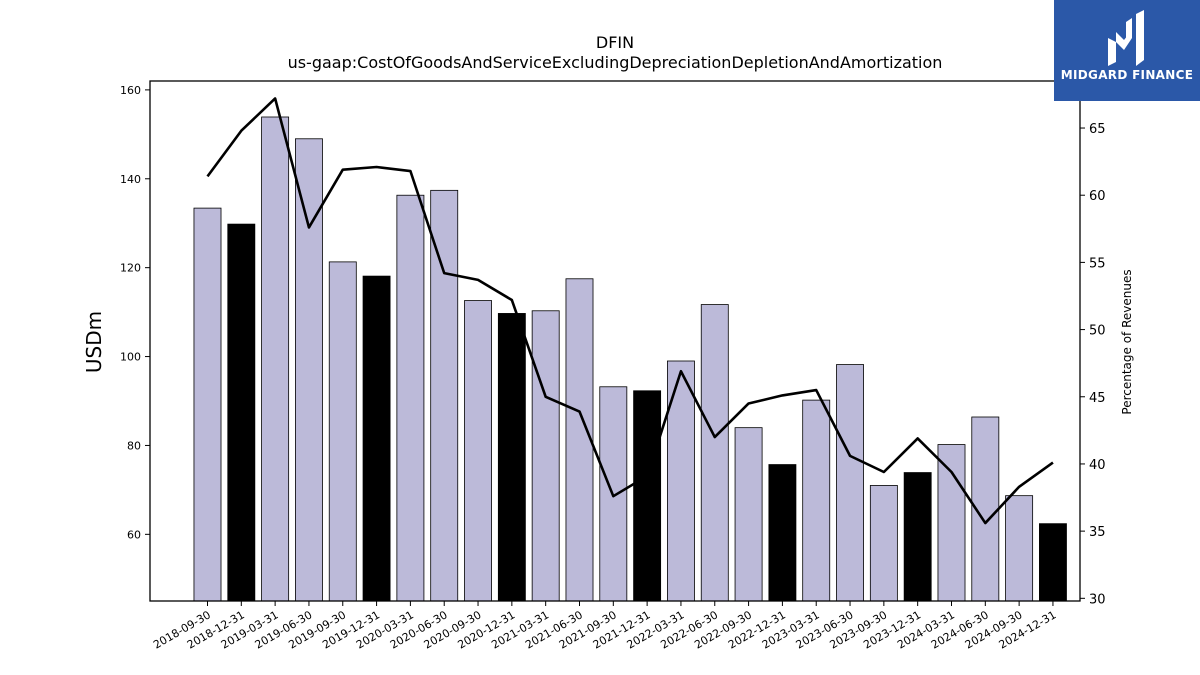 The height and width of the screenshot is (675, 1200). What do you see at coordinates (130, 90) in the screenshot?
I see `y-tick-label-left: 160` at bounding box center [130, 90].